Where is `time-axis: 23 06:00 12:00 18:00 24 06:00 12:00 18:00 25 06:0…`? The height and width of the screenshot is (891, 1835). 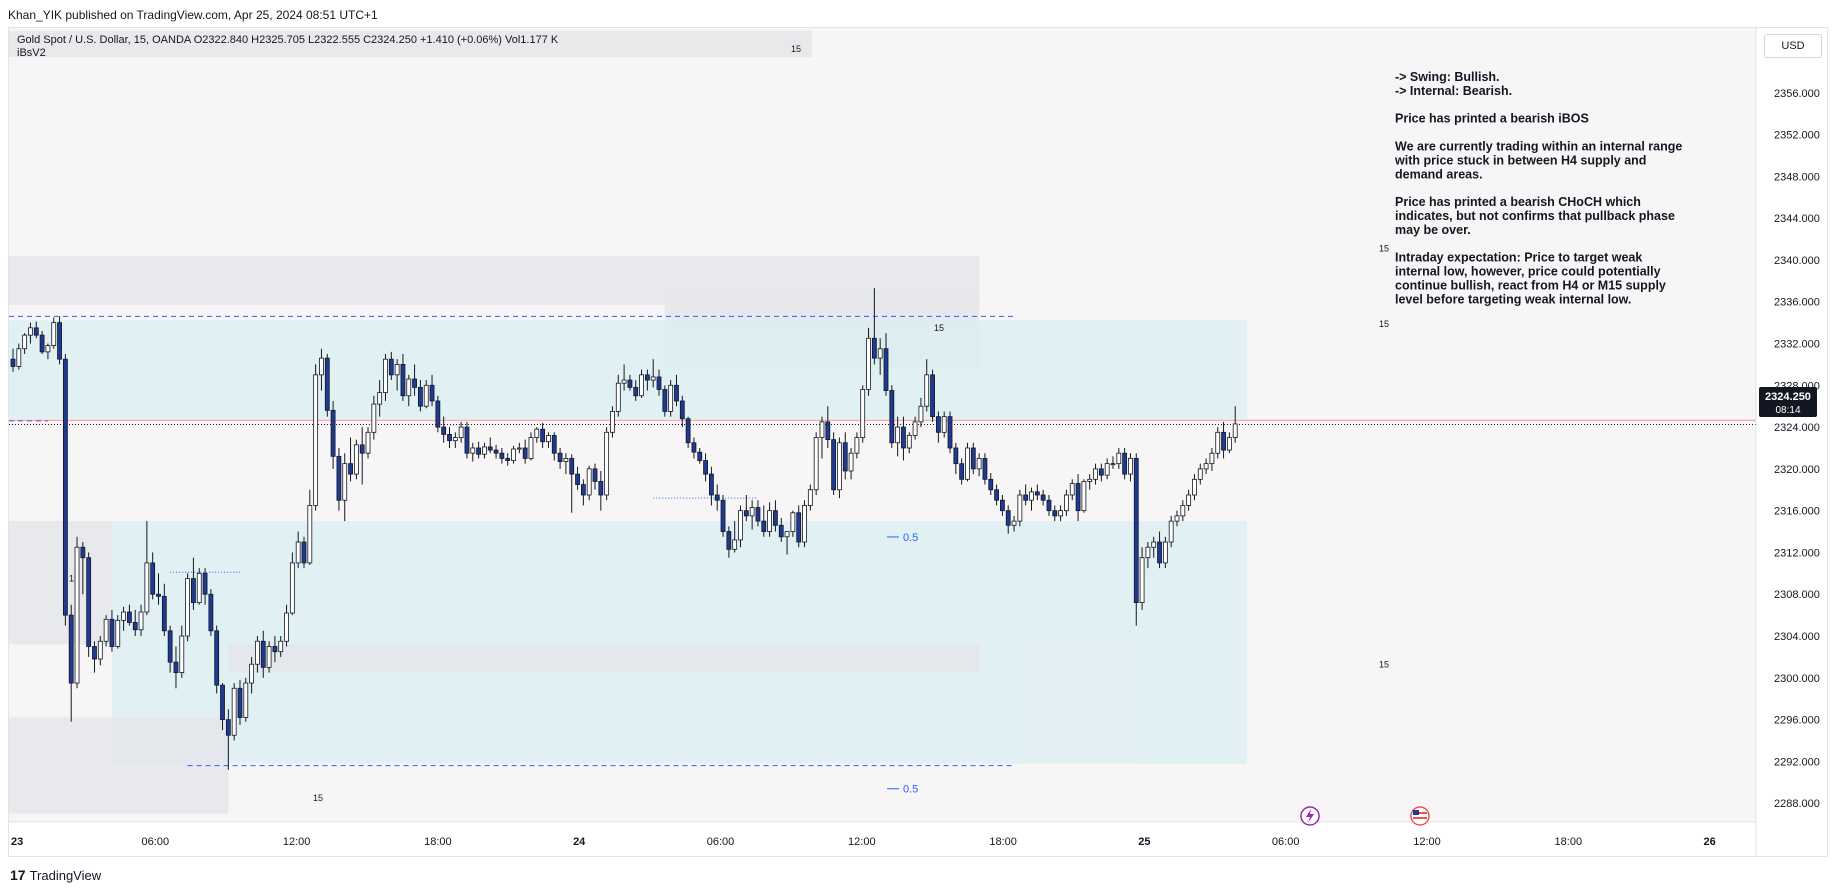 time-axis: 23 06:00 12:00 18:00 24 06:00 12:00 18:00 25 06:0… is located at coordinates (882, 834).